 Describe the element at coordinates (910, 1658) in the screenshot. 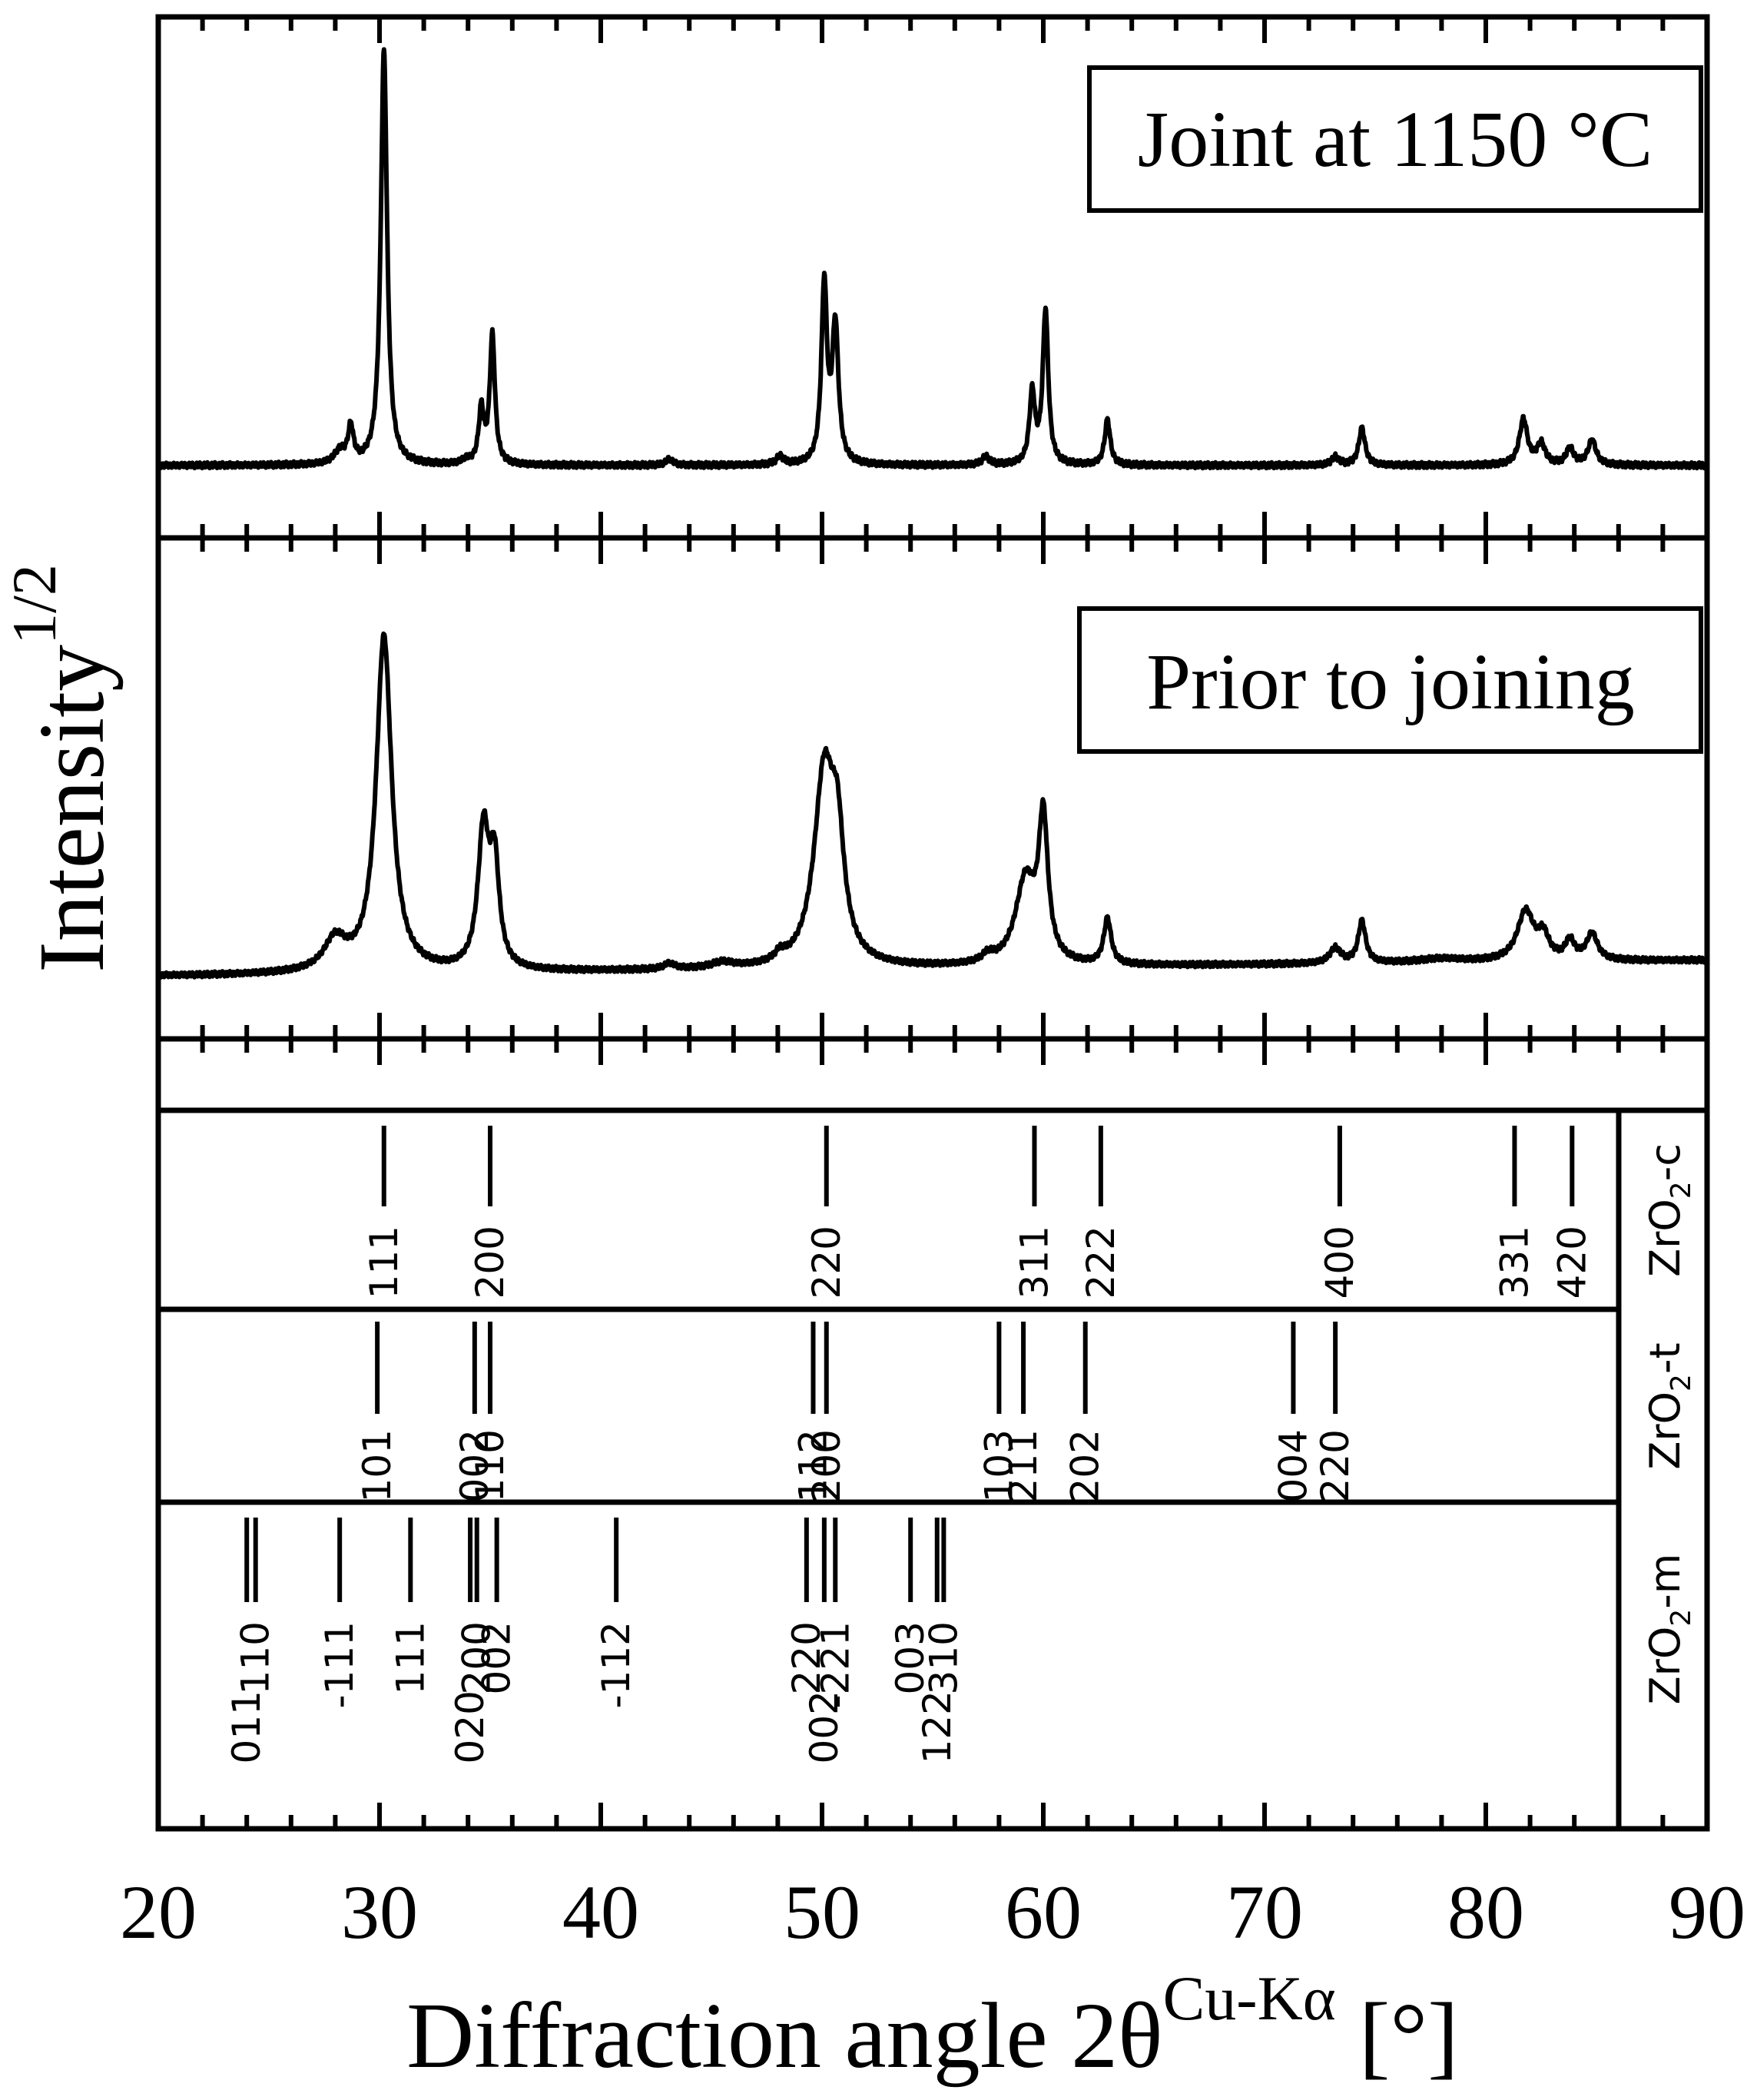

I see `reference-line-label: 003` at that location.